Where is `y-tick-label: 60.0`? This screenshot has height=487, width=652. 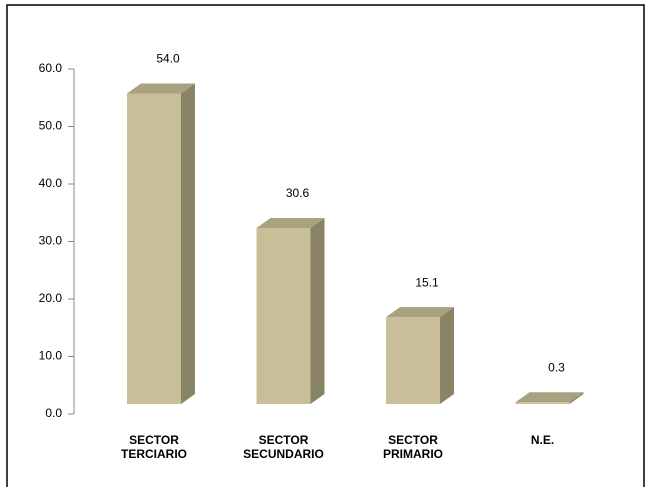
y-tick-label: 60.0 is located at coordinates (51, 68).